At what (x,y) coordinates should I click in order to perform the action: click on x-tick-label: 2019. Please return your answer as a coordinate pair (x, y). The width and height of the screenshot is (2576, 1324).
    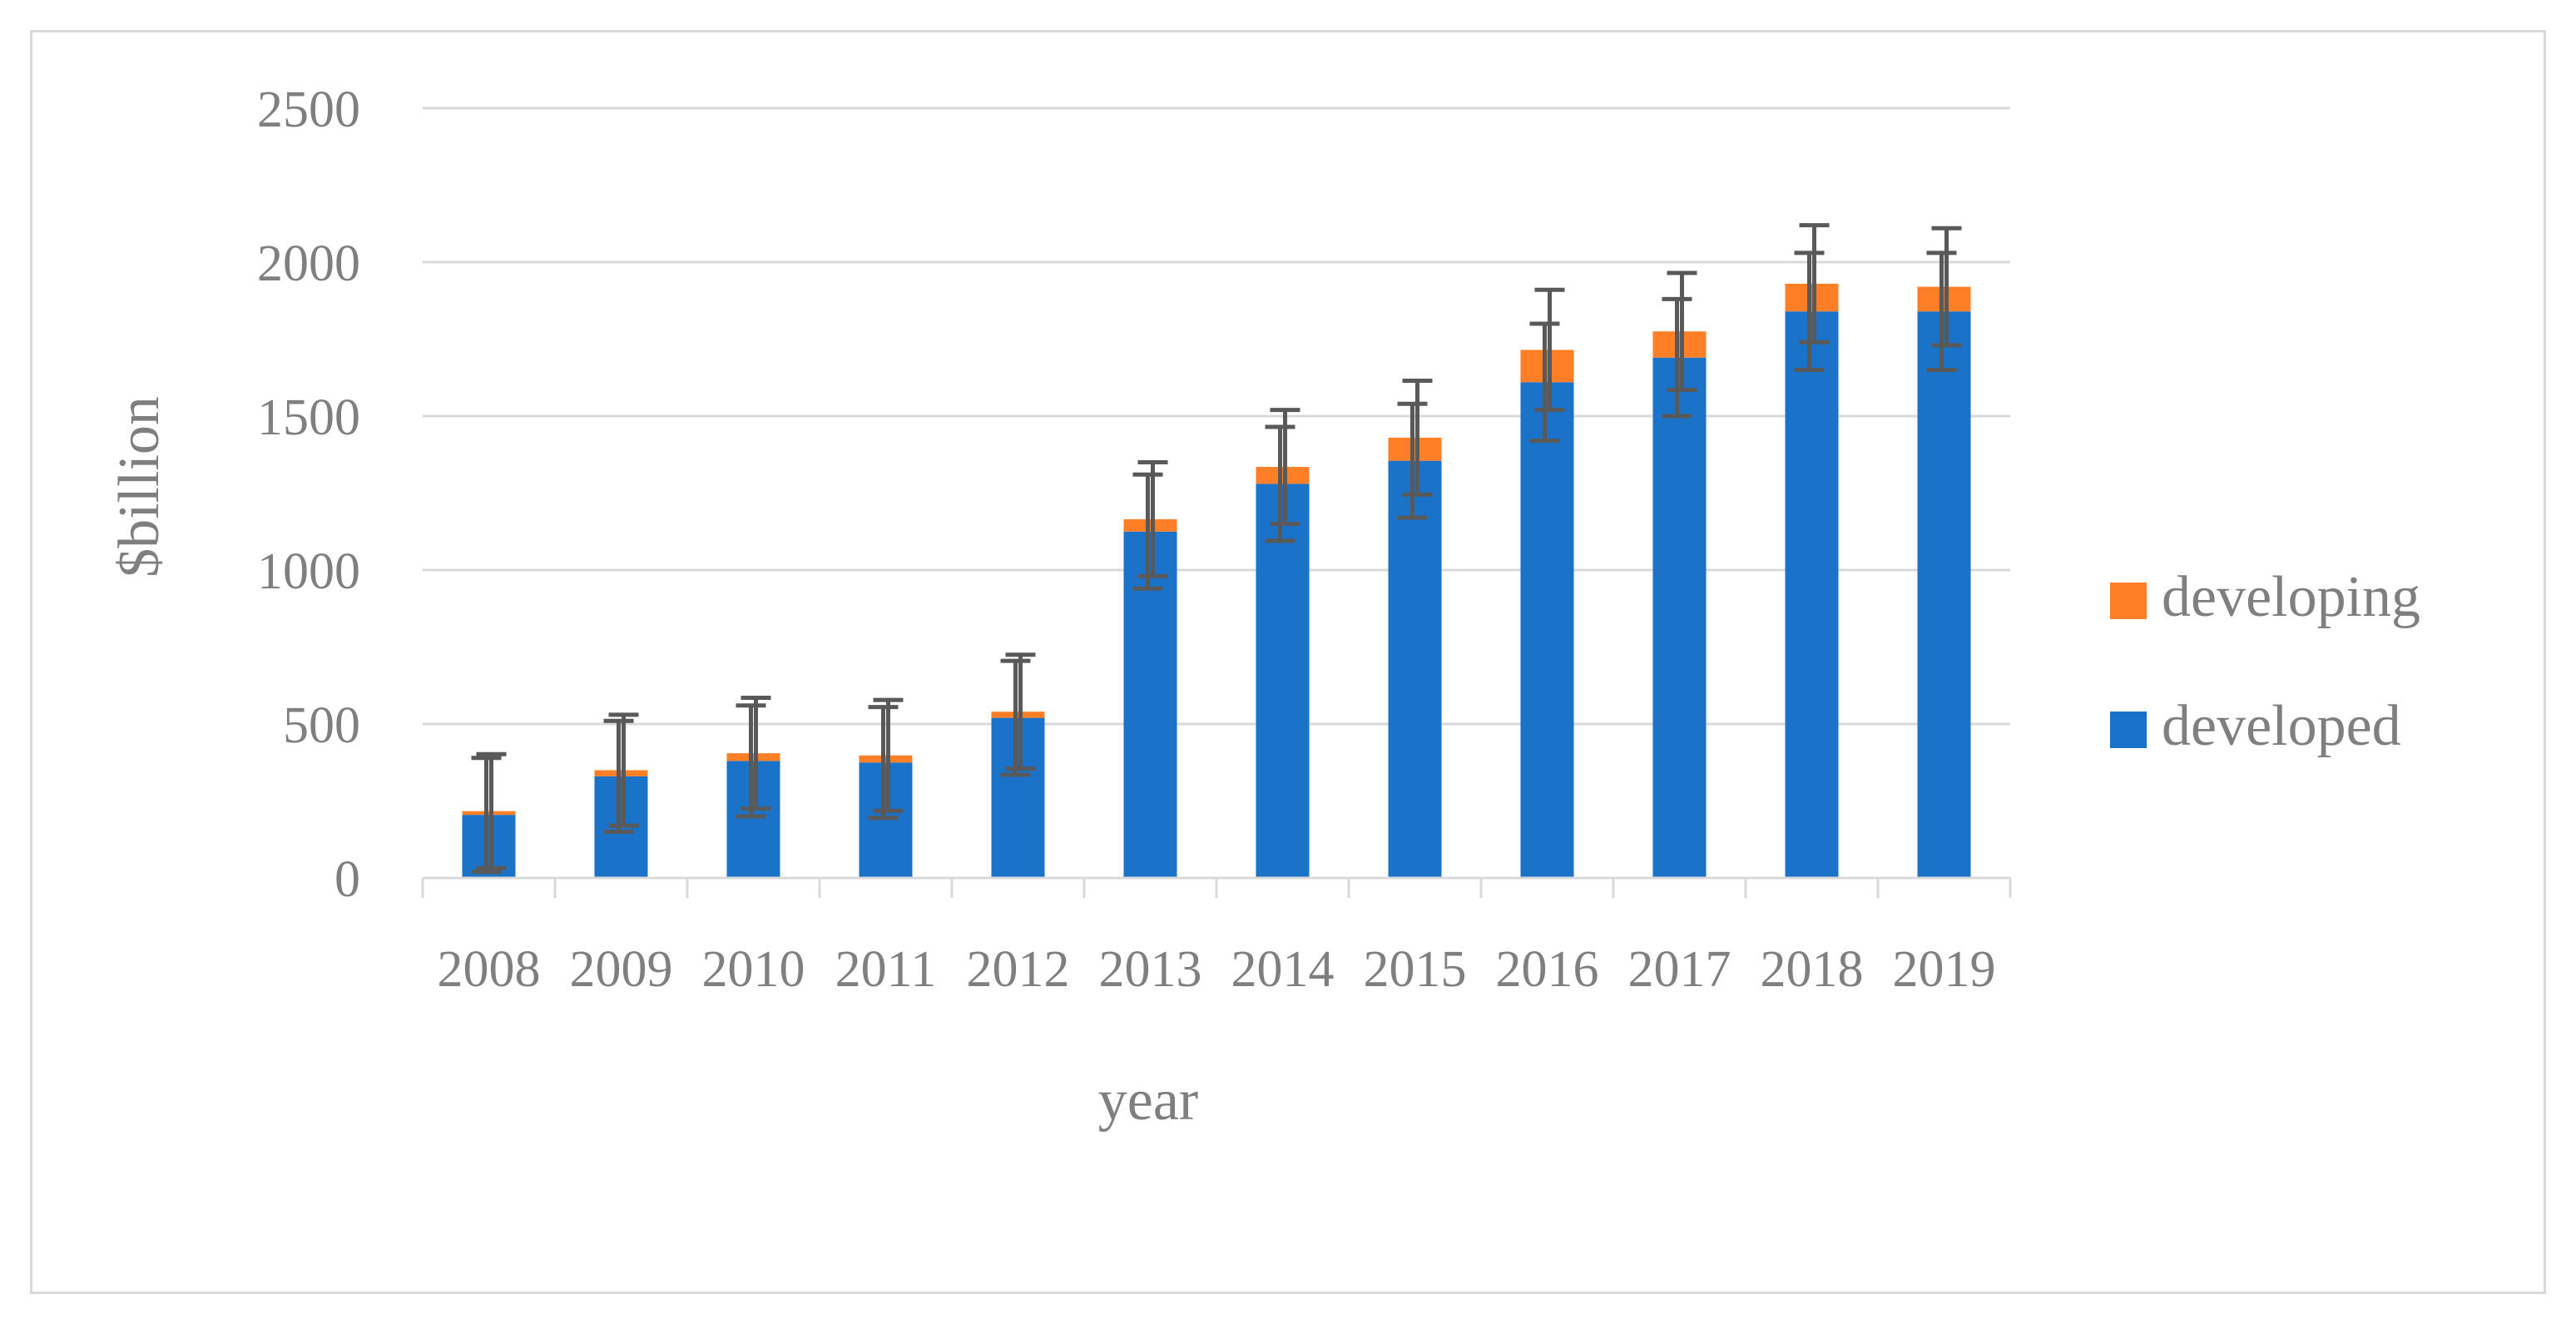
    Looking at the image, I should click on (1944, 969).